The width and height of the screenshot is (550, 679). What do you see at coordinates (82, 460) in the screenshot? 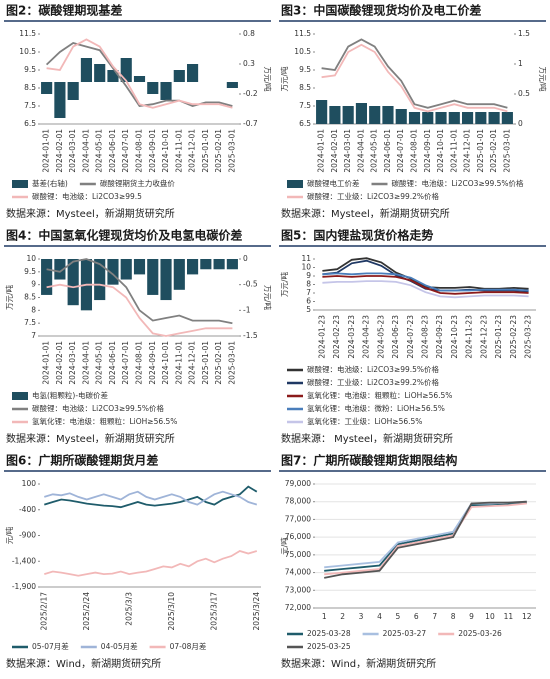
I see `panel-title: 图6：广期所碳酸锂期货月差` at bounding box center [82, 460].